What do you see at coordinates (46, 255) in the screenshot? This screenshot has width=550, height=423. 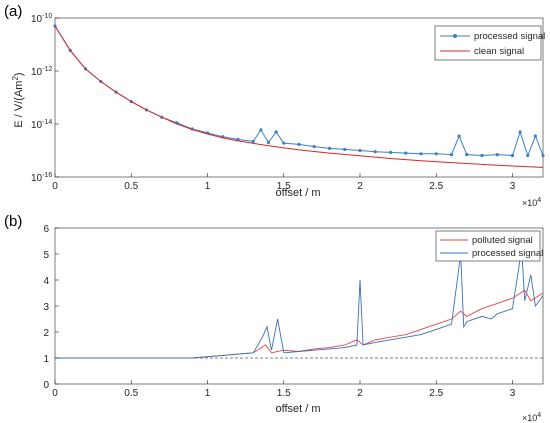 I see `y-tick-label: 5` at bounding box center [46, 255].